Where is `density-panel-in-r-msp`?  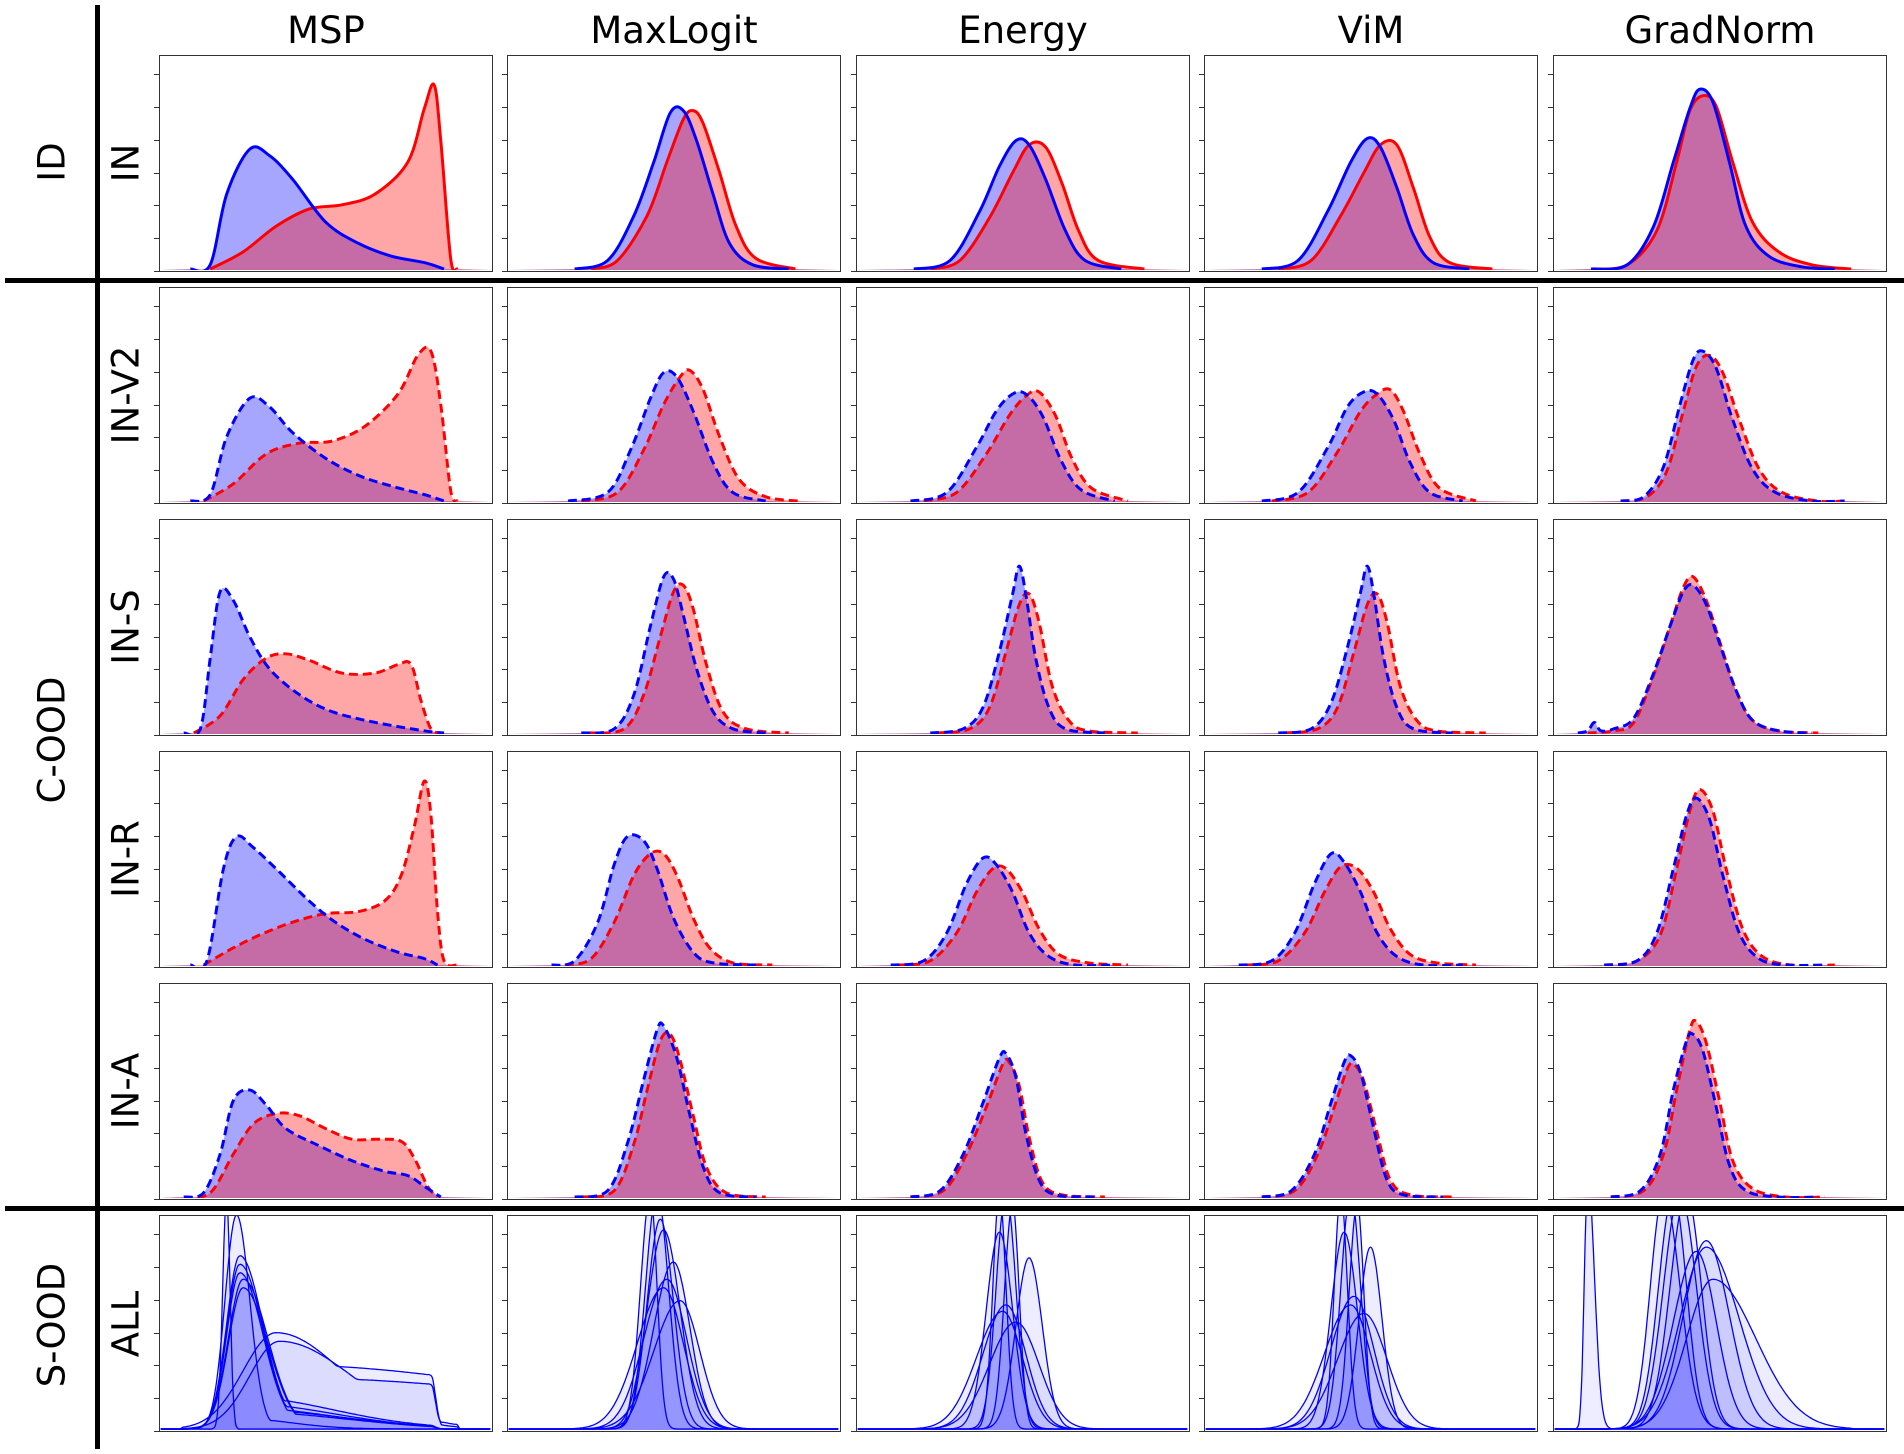 density-panel-in-r-msp is located at coordinates (323, 859).